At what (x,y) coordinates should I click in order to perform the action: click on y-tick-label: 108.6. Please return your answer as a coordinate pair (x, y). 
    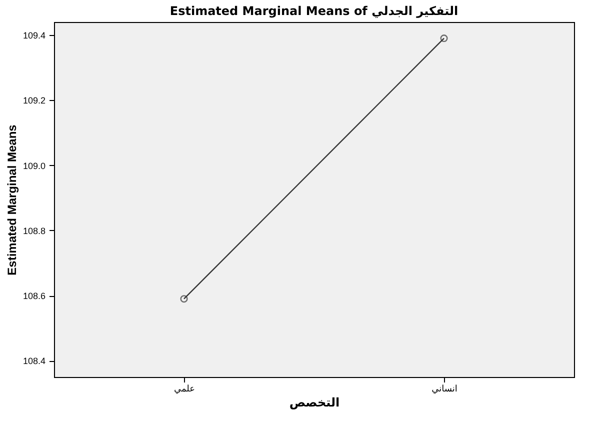
    Looking at the image, I should click on (34, 296).